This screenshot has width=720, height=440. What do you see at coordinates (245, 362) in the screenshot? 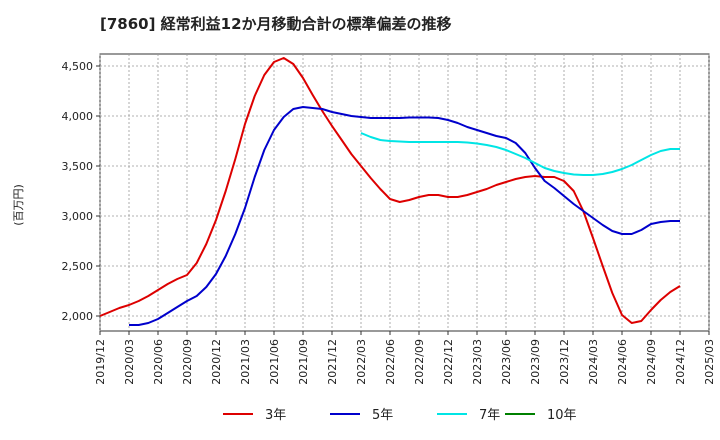
I see `x-tick-label: 2021/03` at bounding box center [245, 362].